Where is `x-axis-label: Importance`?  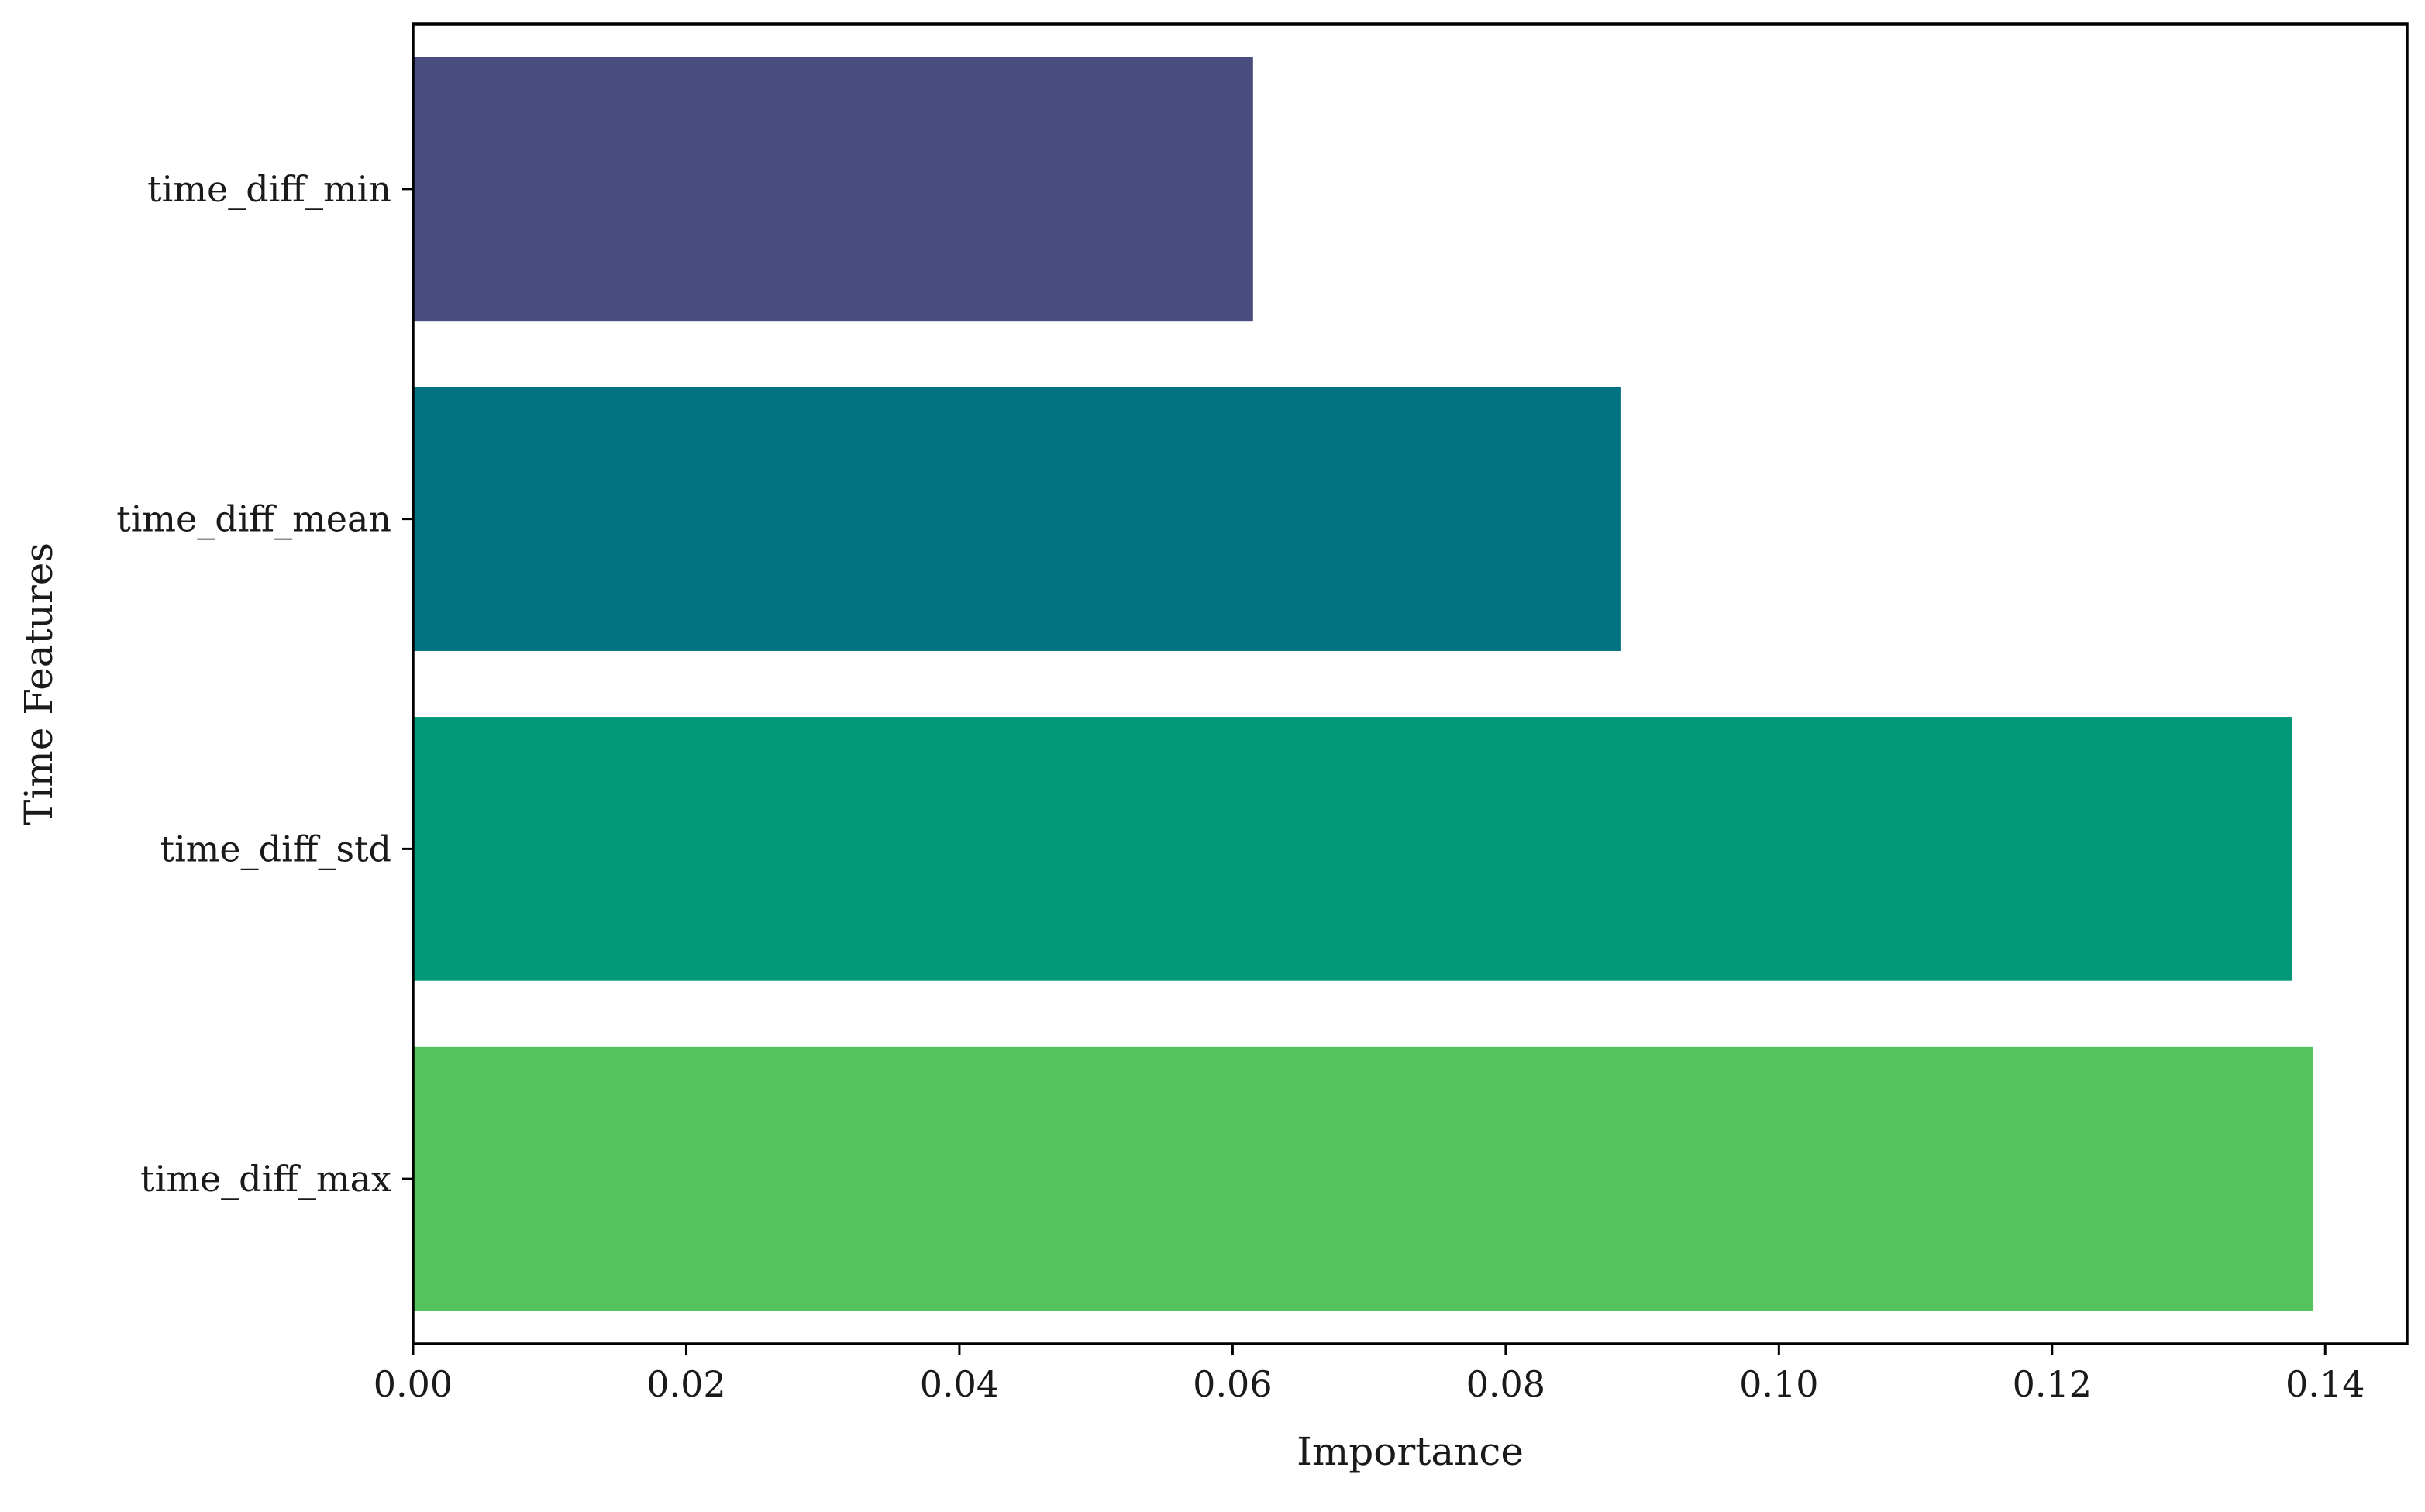 x-axis-label: Importance is located at coordinates (1411, 1451).